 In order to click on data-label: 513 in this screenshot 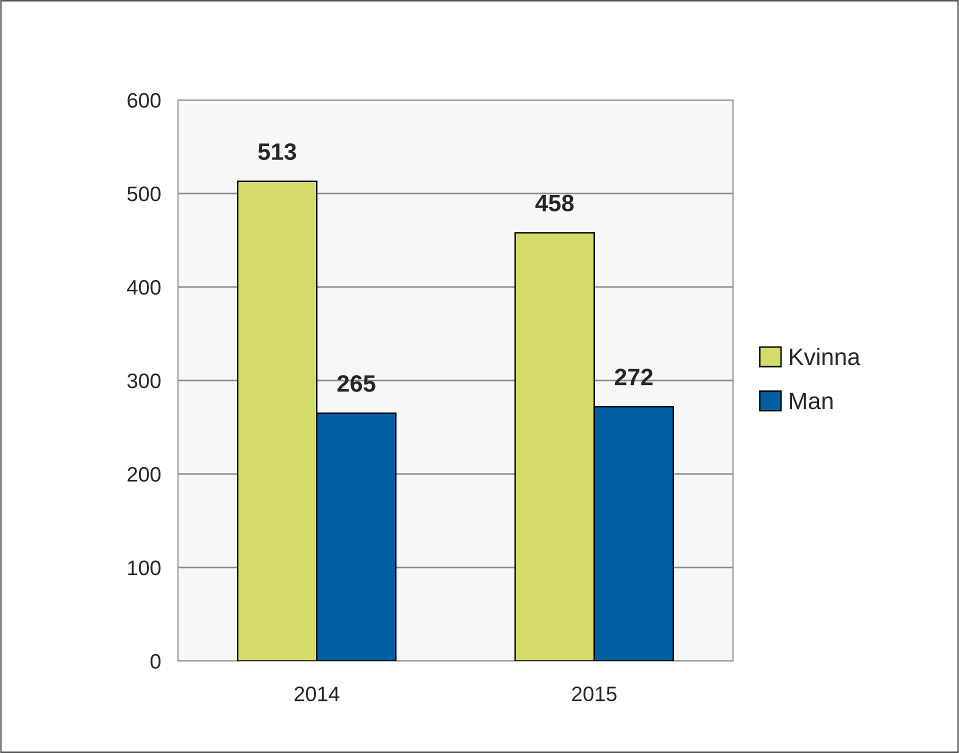, I will do `click(277, 151)`.